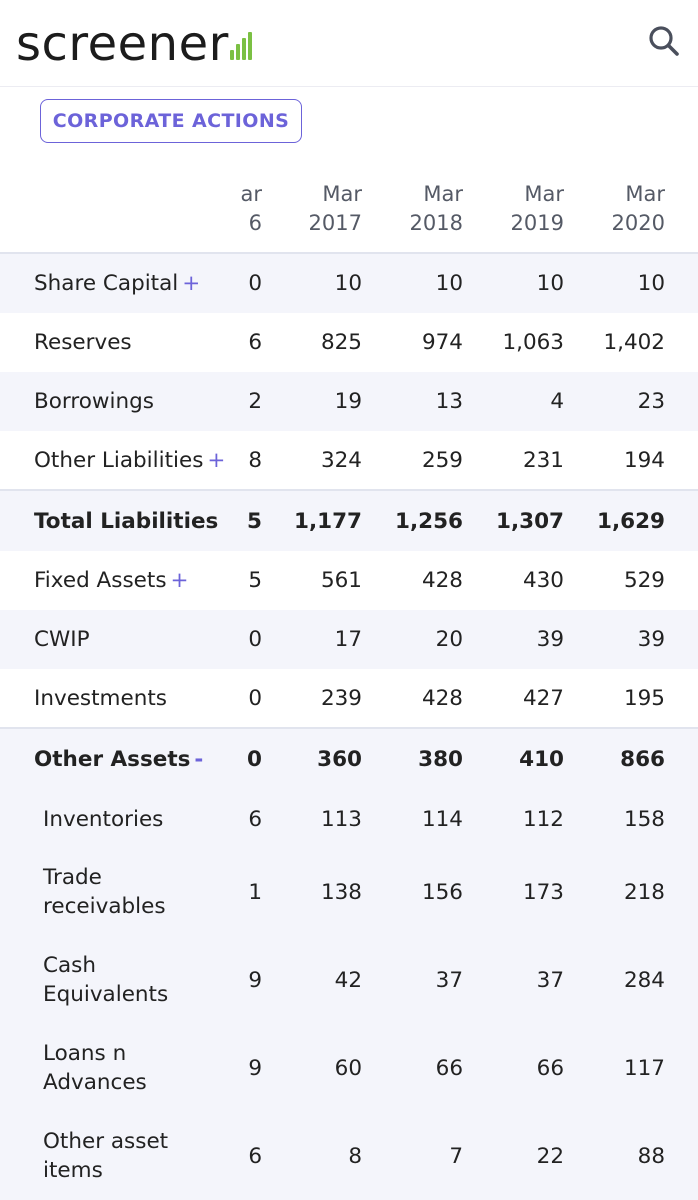 The width and height of the screenshot is (698, 1200). I want to click on column-header: Mar 2019, so click(524, 209).